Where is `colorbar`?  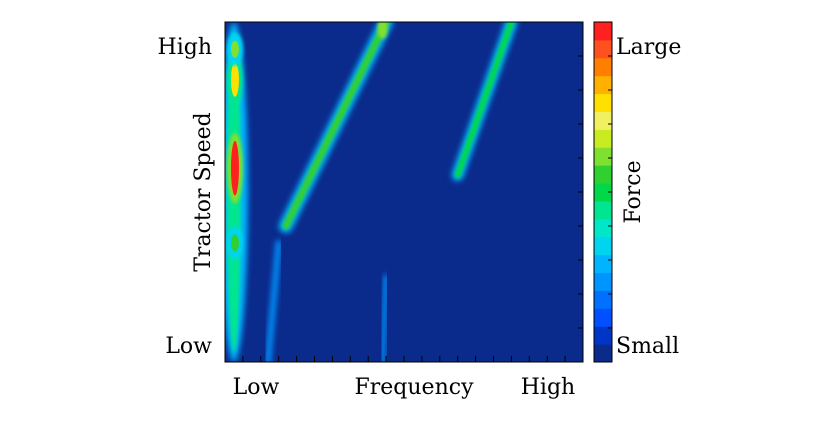 colorbar is located at coordinates (603, 192).